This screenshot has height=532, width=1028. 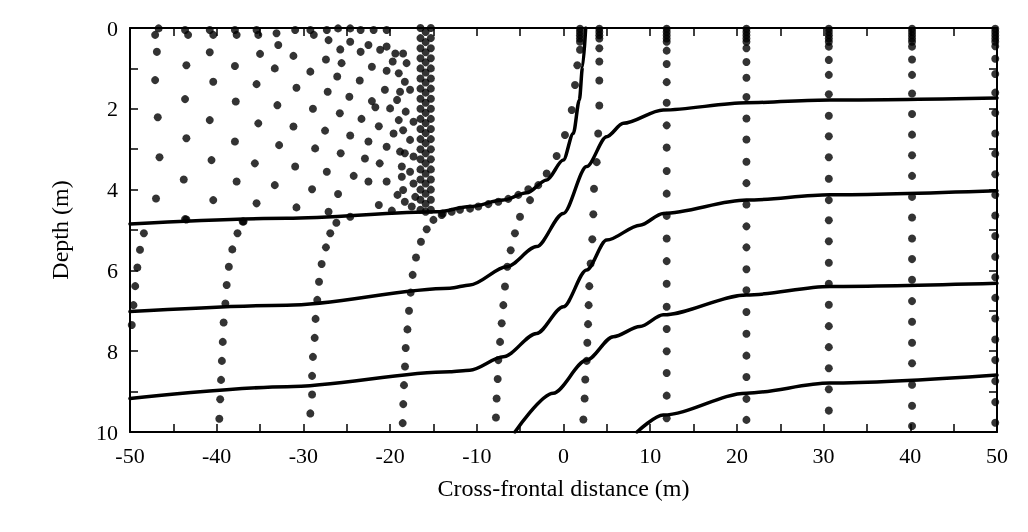 What do you see at coordinates (650, 455) in the screenshot?
I see `x-tick-label: 10` at bounding box center [650, 455].